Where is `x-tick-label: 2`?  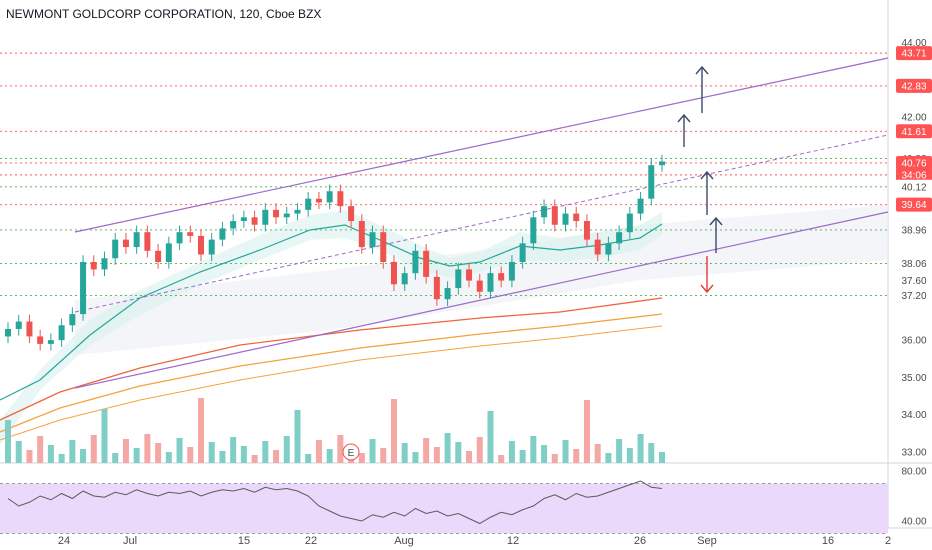
x-tick-label: 2 is located at coordinates (888, 541).